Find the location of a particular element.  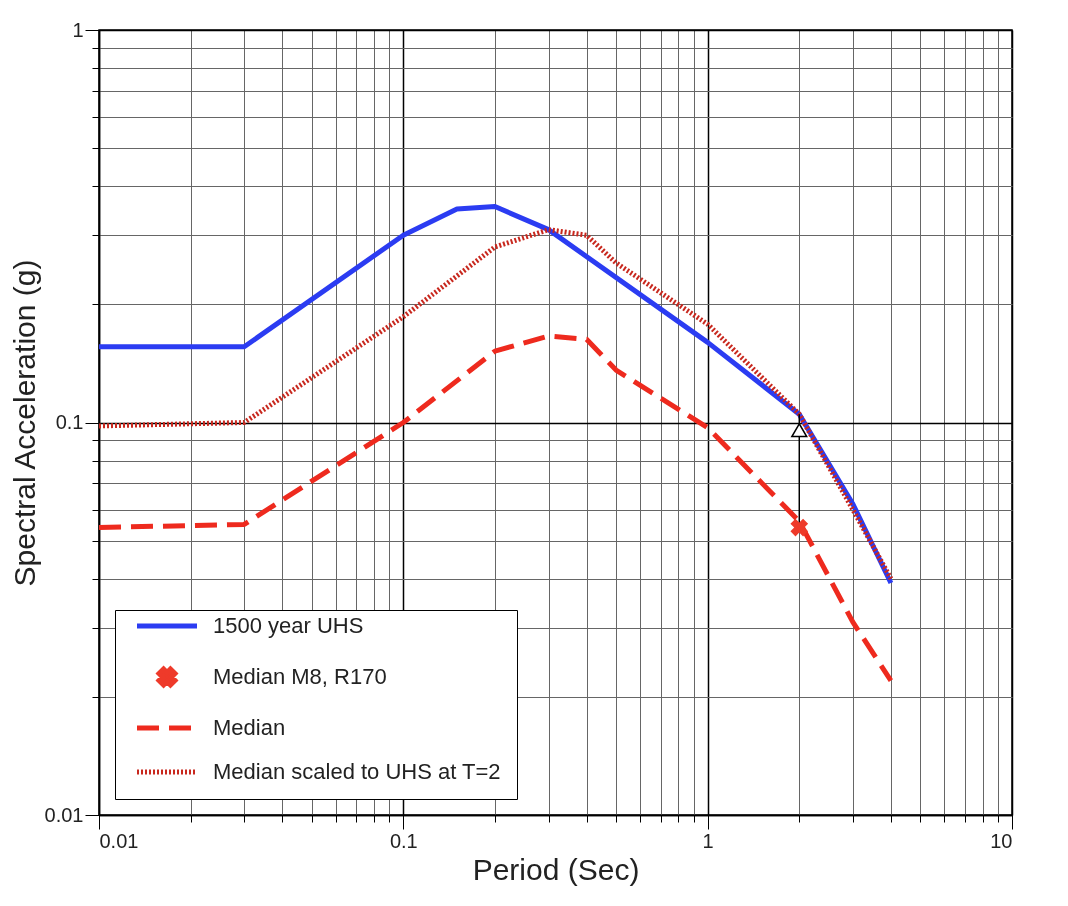

x-tick-label: 0.01 is located at coordinates (119, 840).